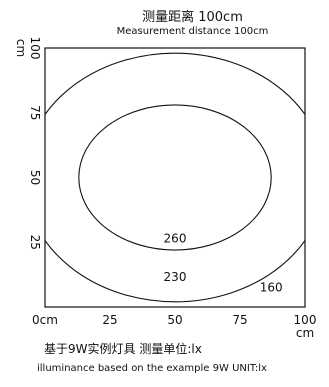  Describe the element at coordinates (305, 333) in the screenshot. I see `x-unit-label: cm` at that location.